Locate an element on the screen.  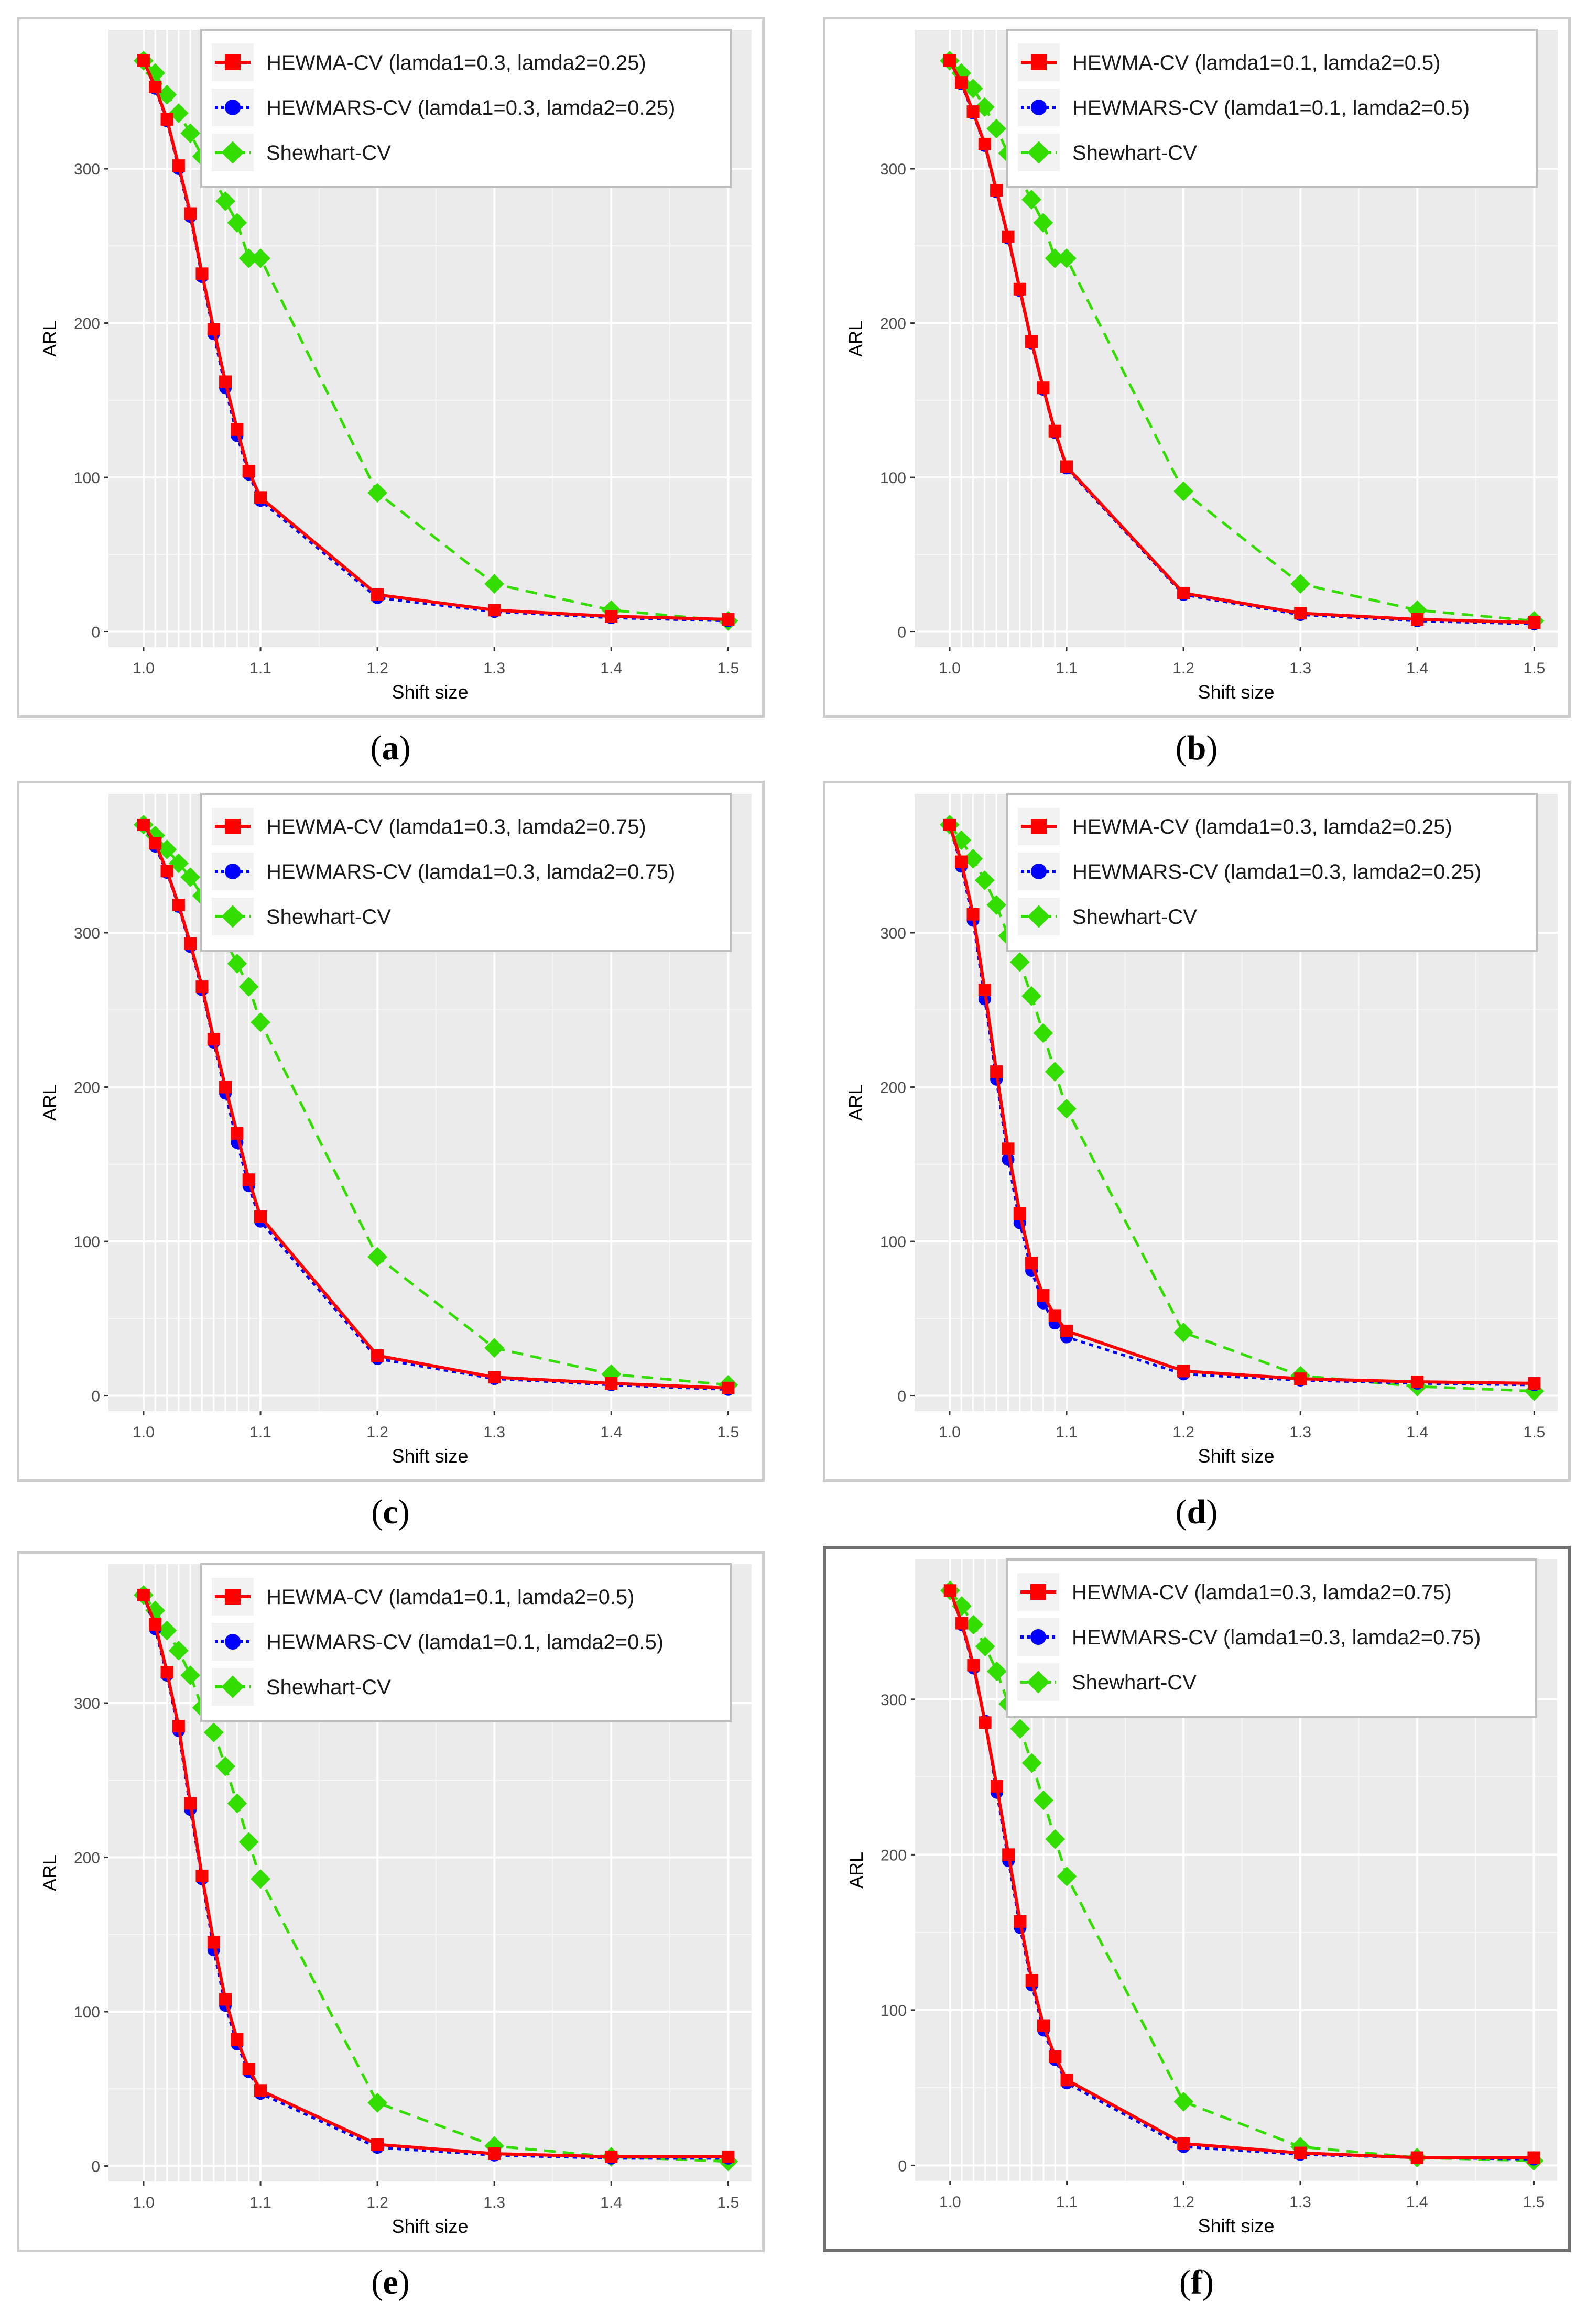
chart-e-xtick-label: 1.3 is located at coordinates (494, 2202).